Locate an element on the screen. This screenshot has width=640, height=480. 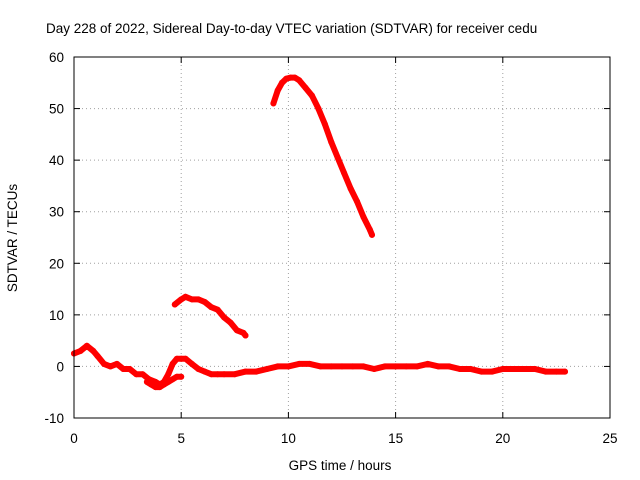
x-tick-label: 5 is located at coordinates (181, 438).